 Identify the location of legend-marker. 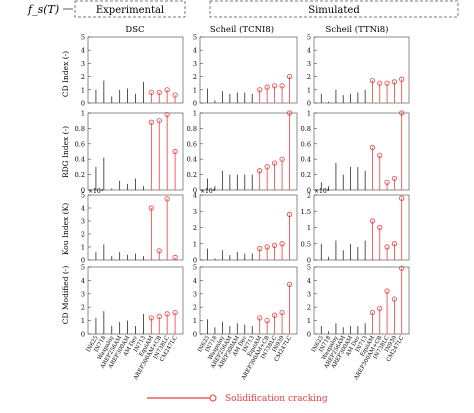
(213, 398).